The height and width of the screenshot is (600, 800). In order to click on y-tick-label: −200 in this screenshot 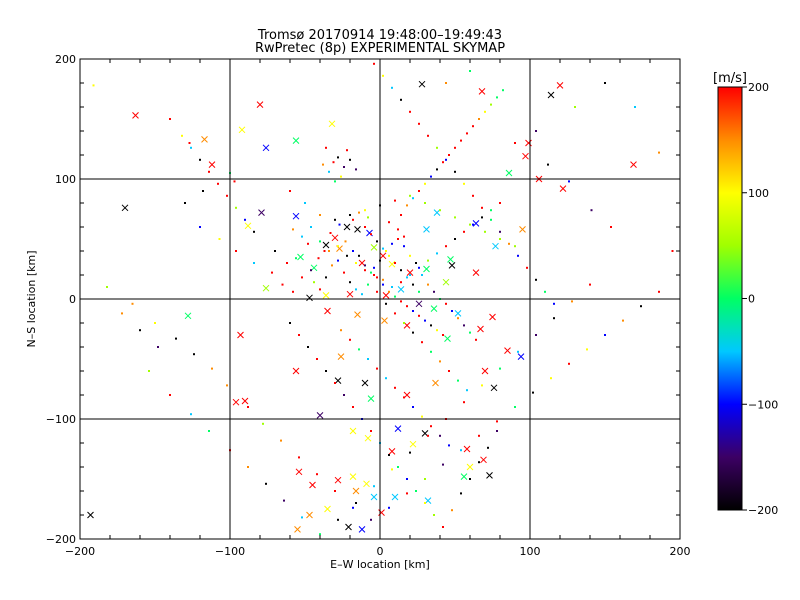, I will do `click(61, 539)`.